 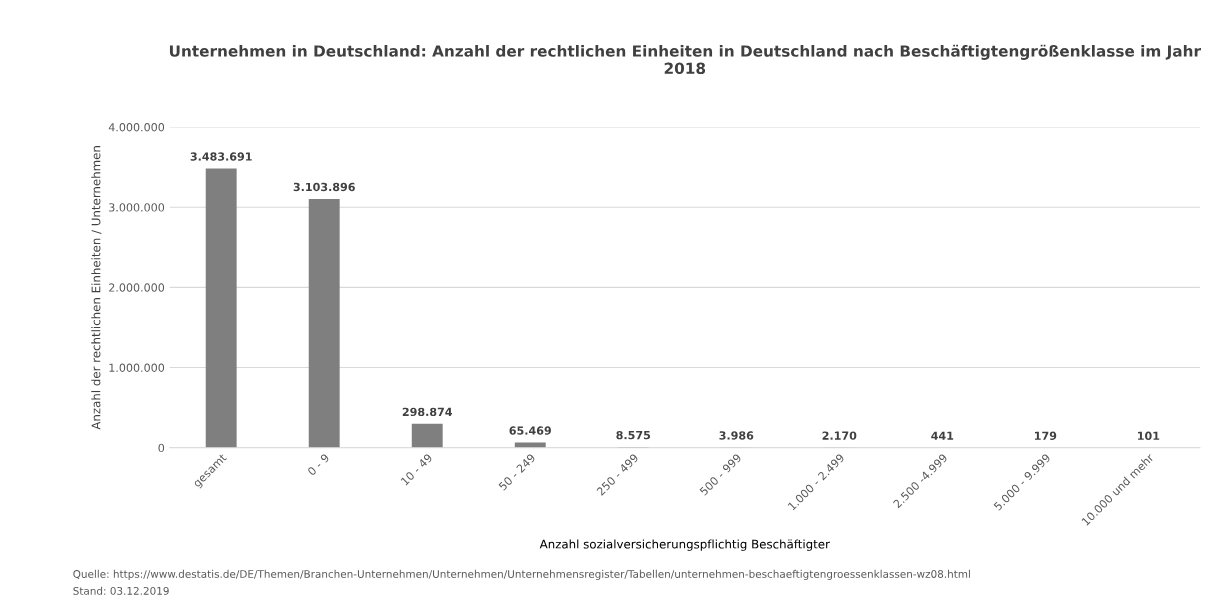 What do you see at coordinates (1149, 435) in the screenshot?
I see `data-label: 101` at bounding box center [1149, 435].